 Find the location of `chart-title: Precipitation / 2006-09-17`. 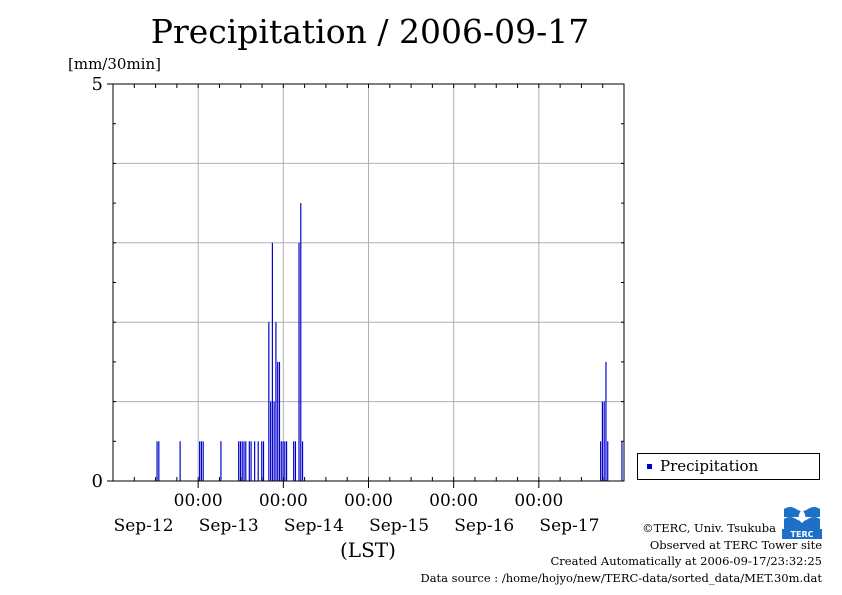

chart-title: Precipitation / 2006-09-17 is located at coordinates (370, 31).